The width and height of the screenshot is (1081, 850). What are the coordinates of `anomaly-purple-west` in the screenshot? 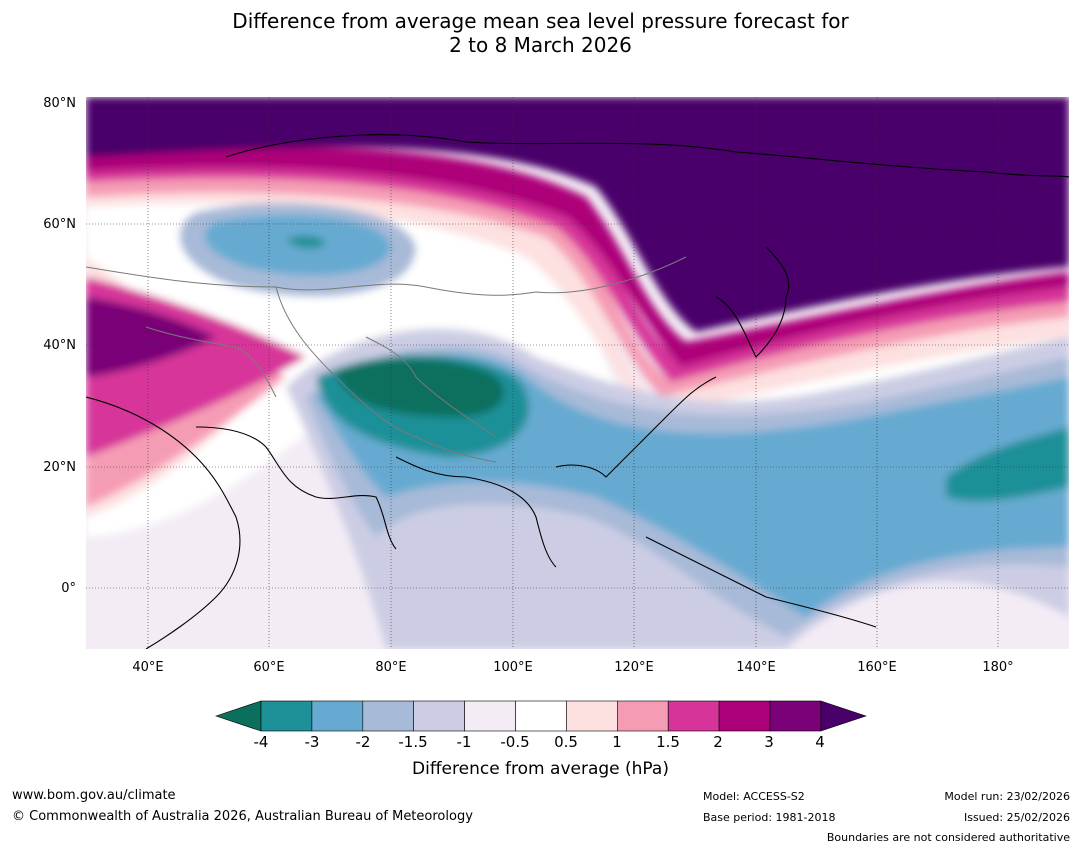 It's located at (151, 337).